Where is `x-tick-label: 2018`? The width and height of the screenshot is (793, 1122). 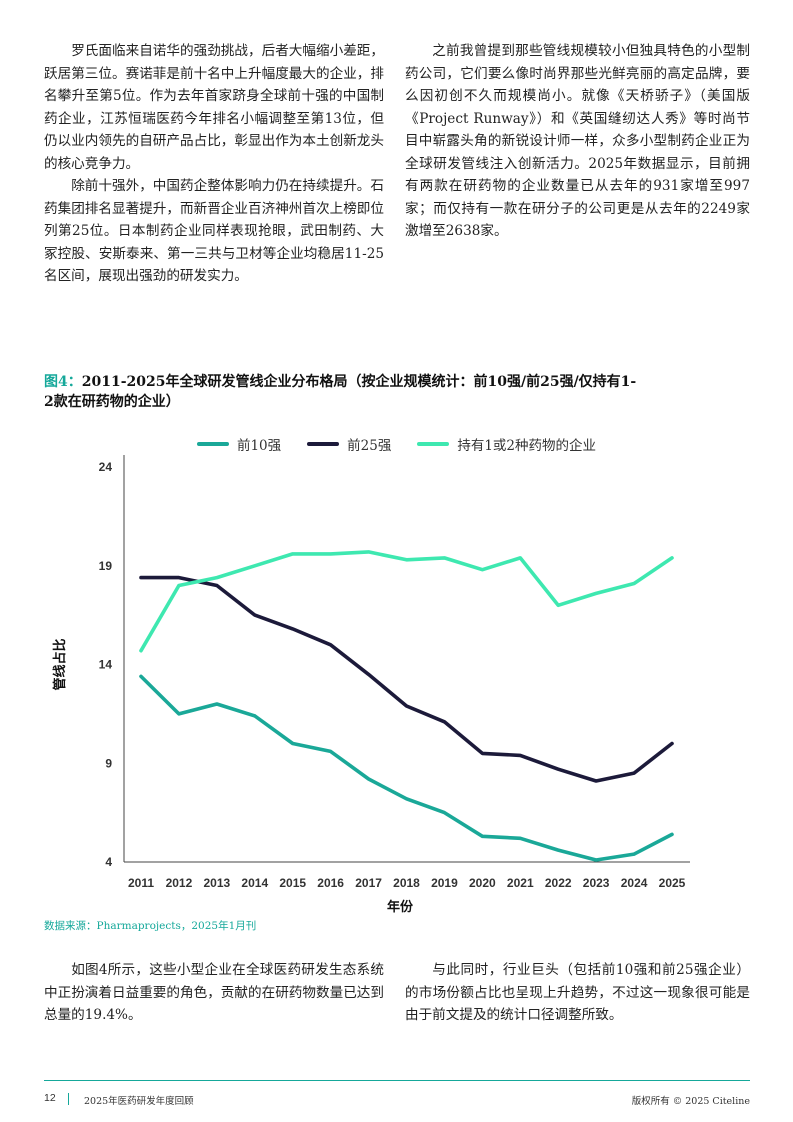
x-tick-label: 2018 is located at coordinates (406, 883).